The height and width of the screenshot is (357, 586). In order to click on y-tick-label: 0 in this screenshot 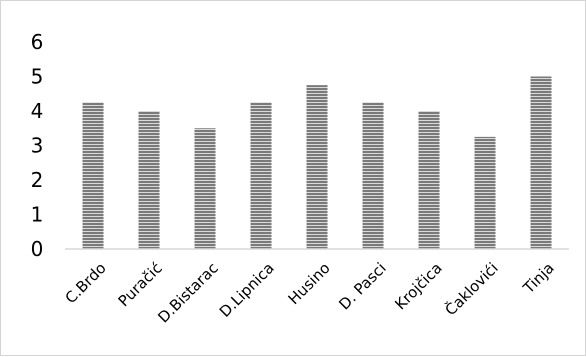, I will do `click(37, 249)`.